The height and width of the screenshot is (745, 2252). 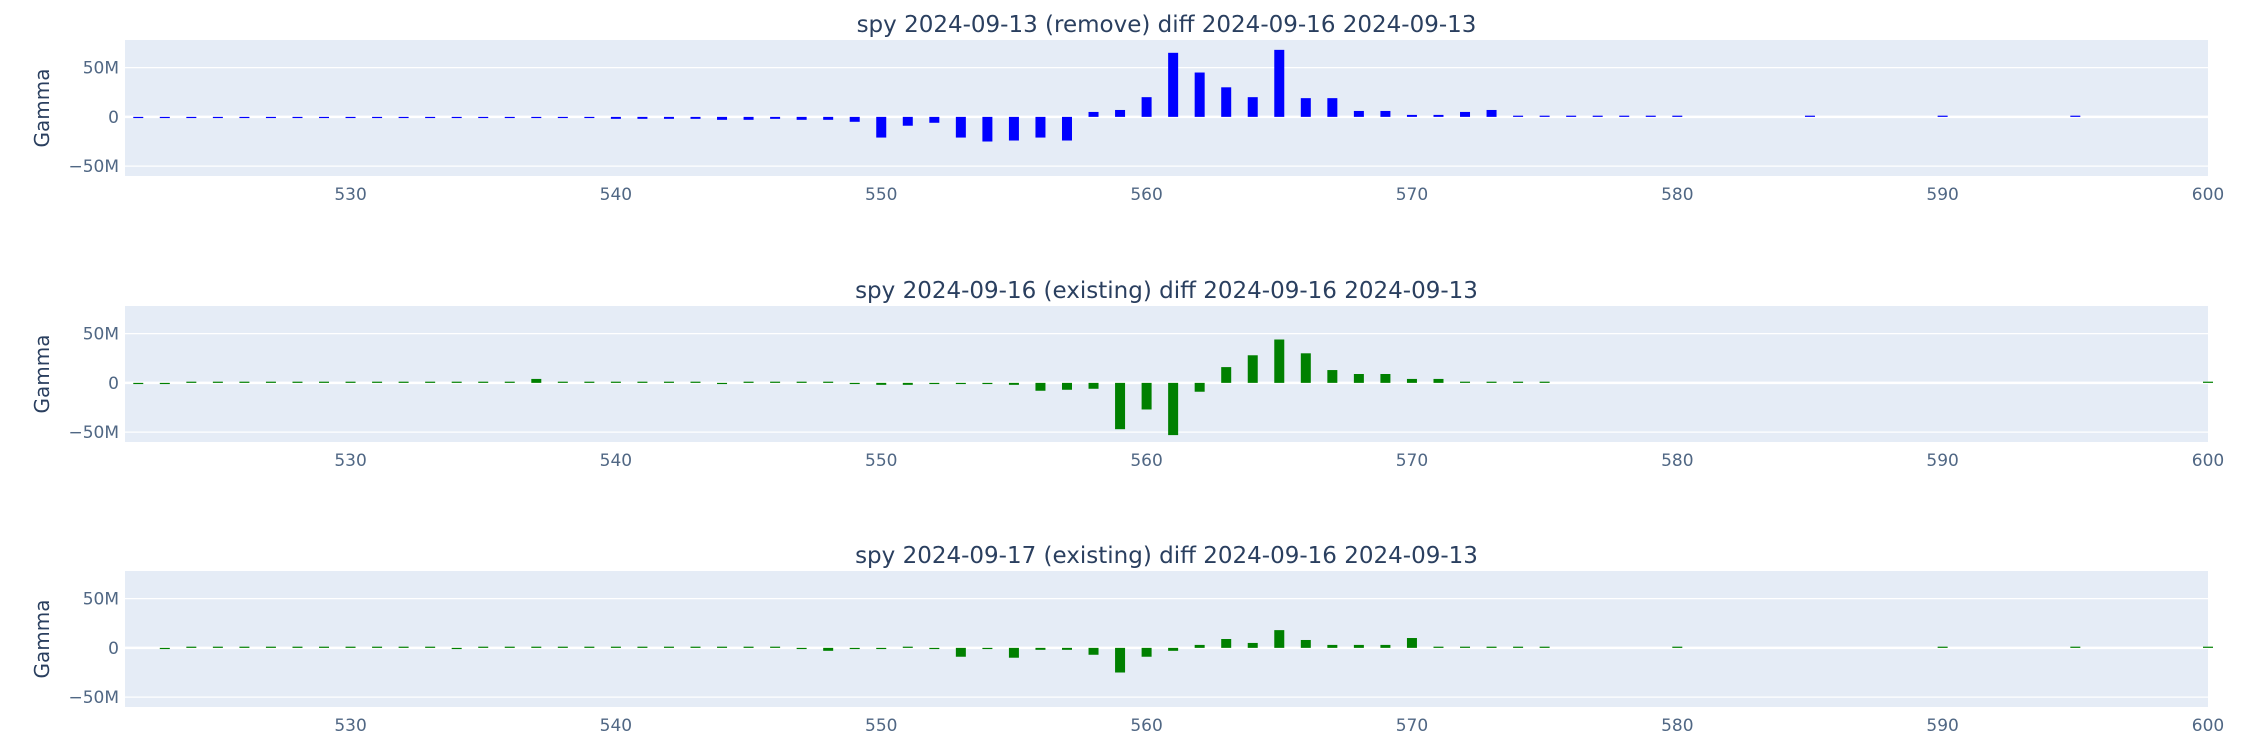 I want to click on x-tick-label: 600, so click(x=2208, y=195).